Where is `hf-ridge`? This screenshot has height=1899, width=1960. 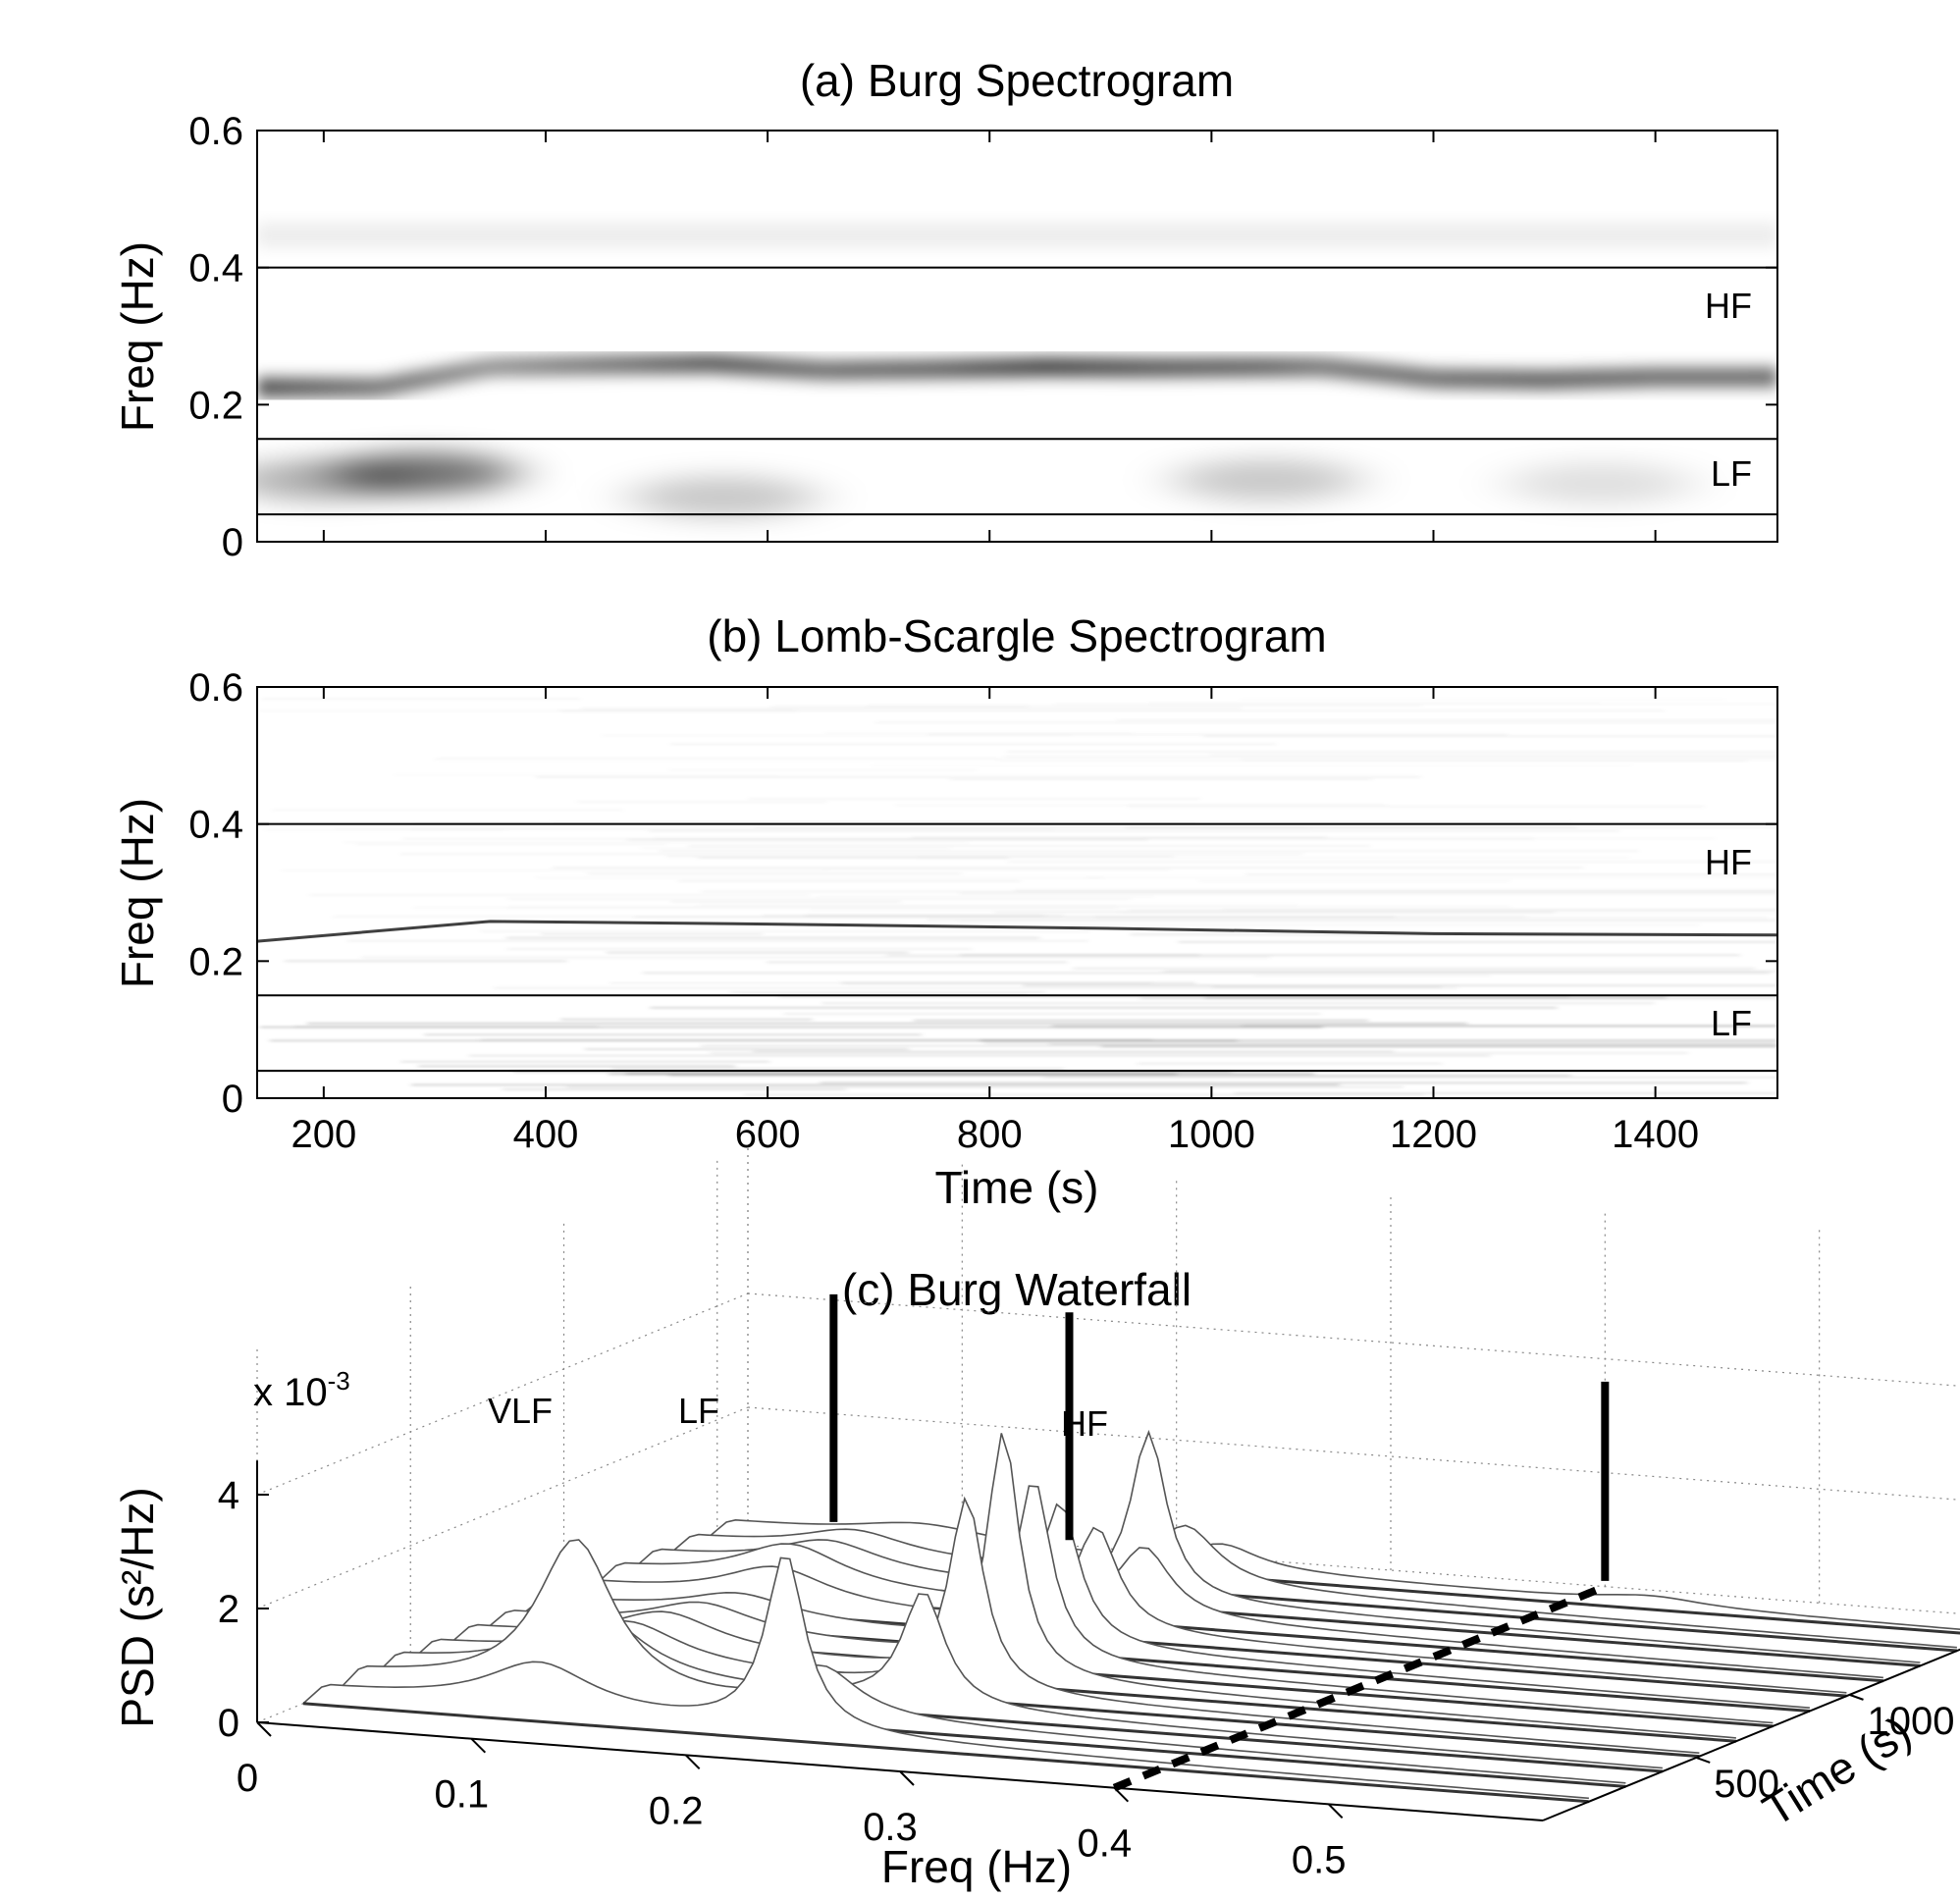 hf-ridge is located at coordinates (1017, 375).